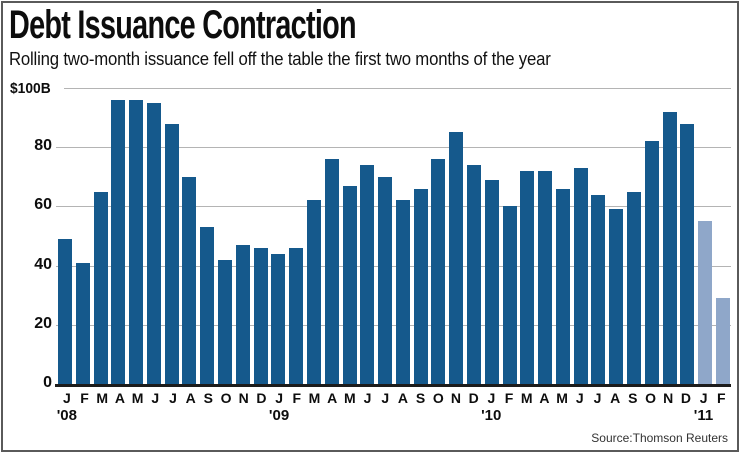  What do you see at coordinates (66, 415) in the screenshot?
I see `year-label-08: '08` at bounding box center [66, 415].